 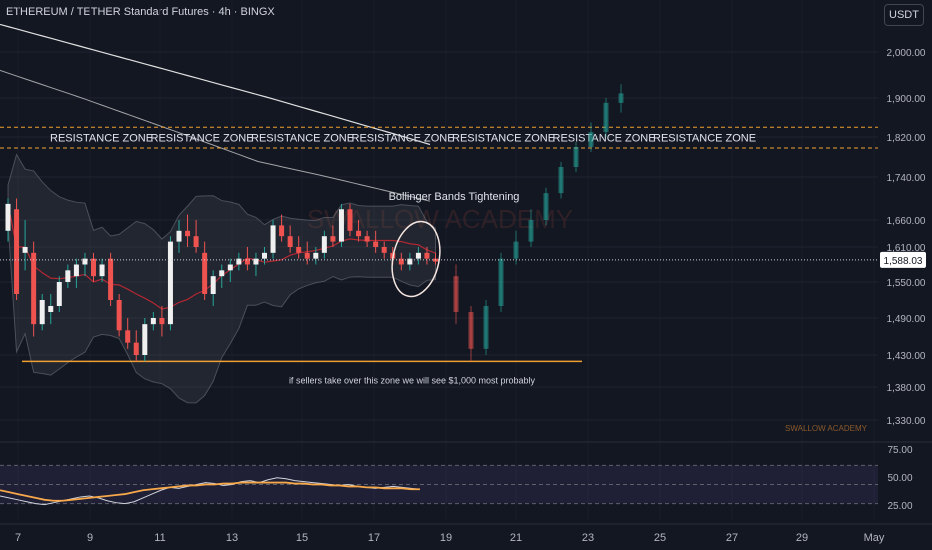 I want to click on x-tick-label: 25, so click(x=660, y=538).